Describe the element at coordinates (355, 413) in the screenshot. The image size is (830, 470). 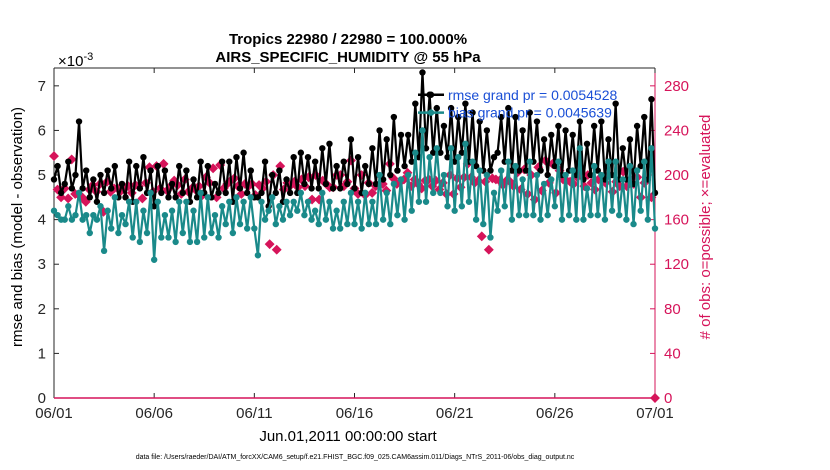
I see `x-tick-label: 06/16` at that location.